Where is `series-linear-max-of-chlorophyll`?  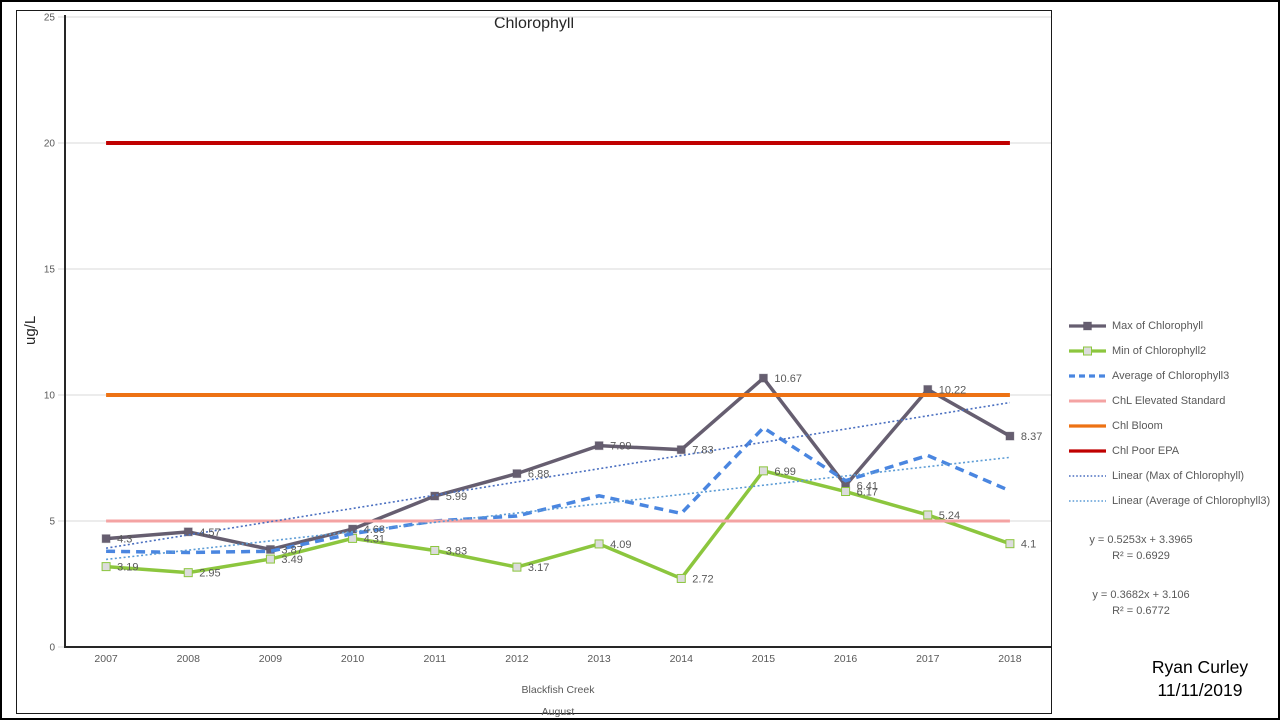 series-linear-max-of-chlorophyll is located at coordinates (558, 475).